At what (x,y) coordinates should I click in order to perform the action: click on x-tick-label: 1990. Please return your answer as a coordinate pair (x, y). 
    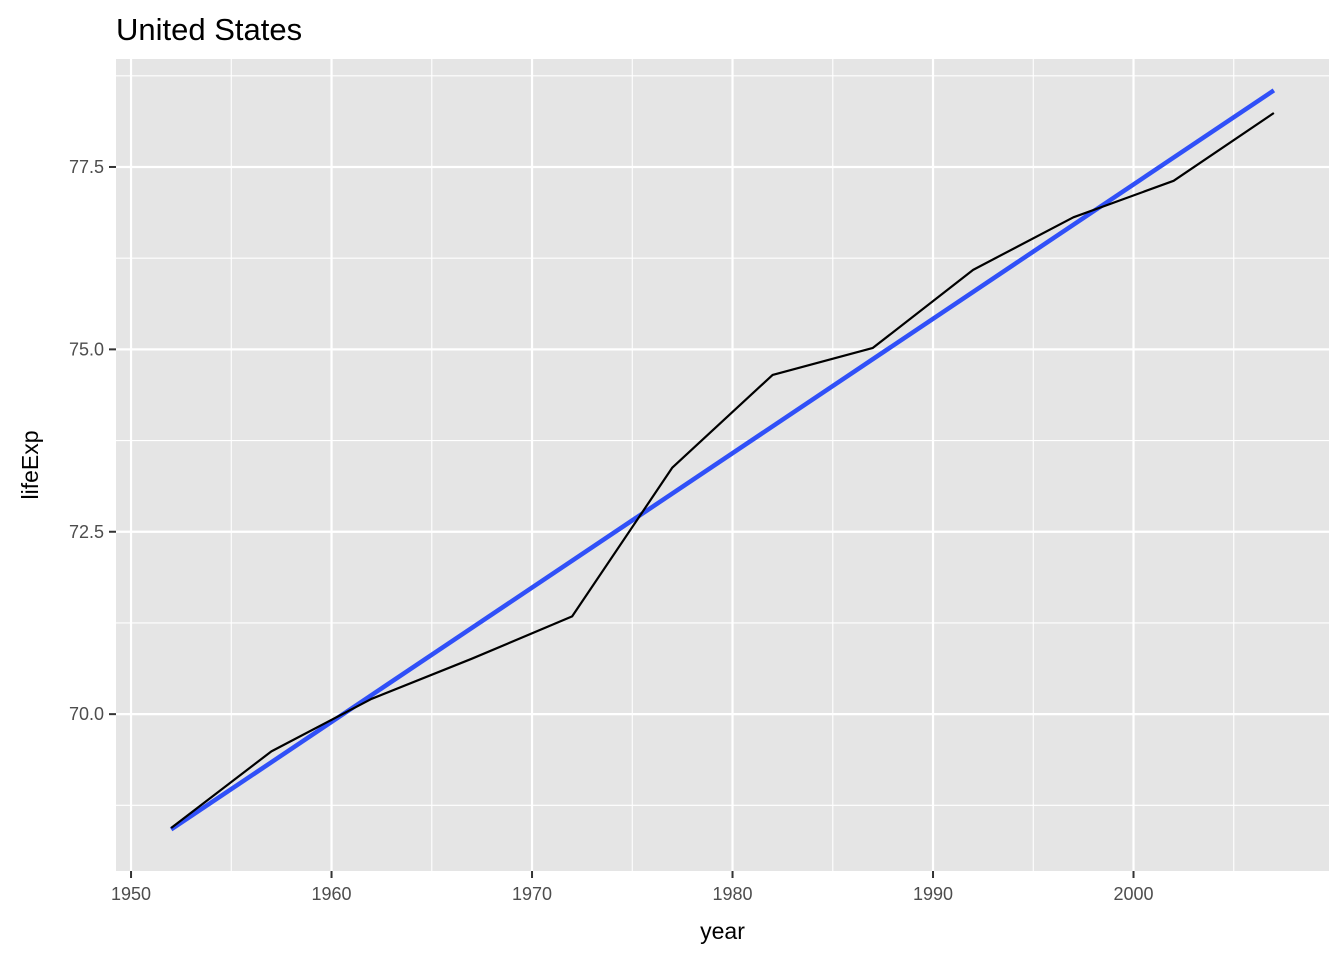
    Looking at the image, I should click on (933, 894).